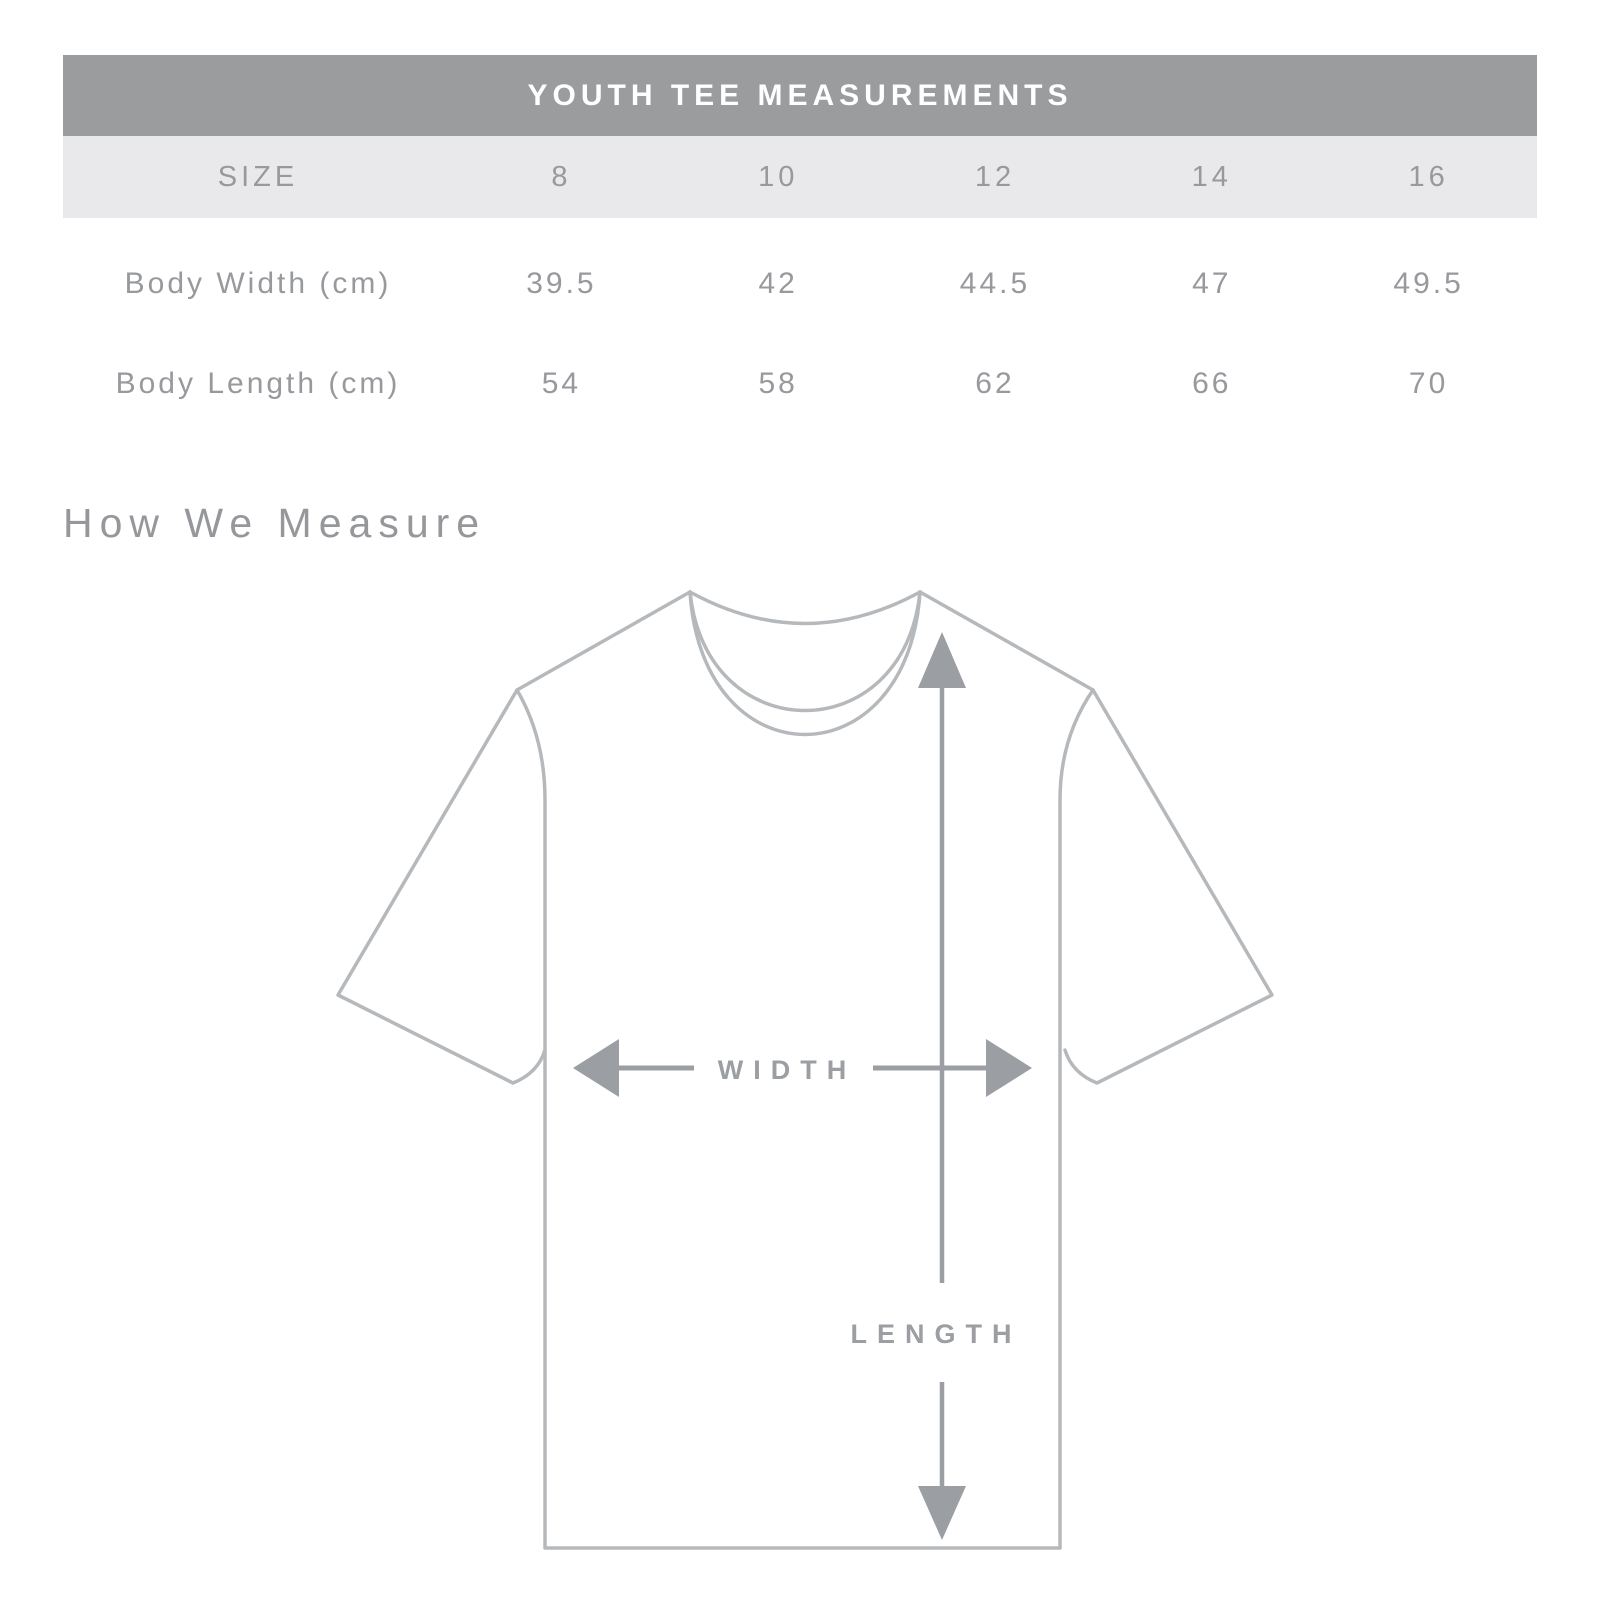 The height and width of the screenshot is (1599, 1600). I want to click on table-cell: 42, so click(778, 283).